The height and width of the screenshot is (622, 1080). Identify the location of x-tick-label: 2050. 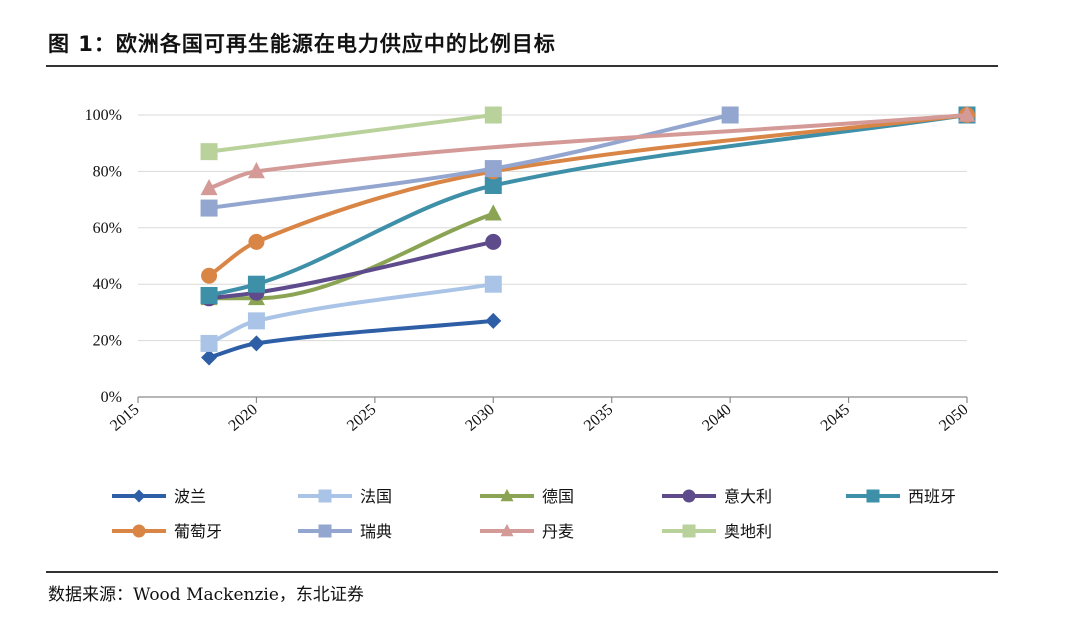
(953, 418).